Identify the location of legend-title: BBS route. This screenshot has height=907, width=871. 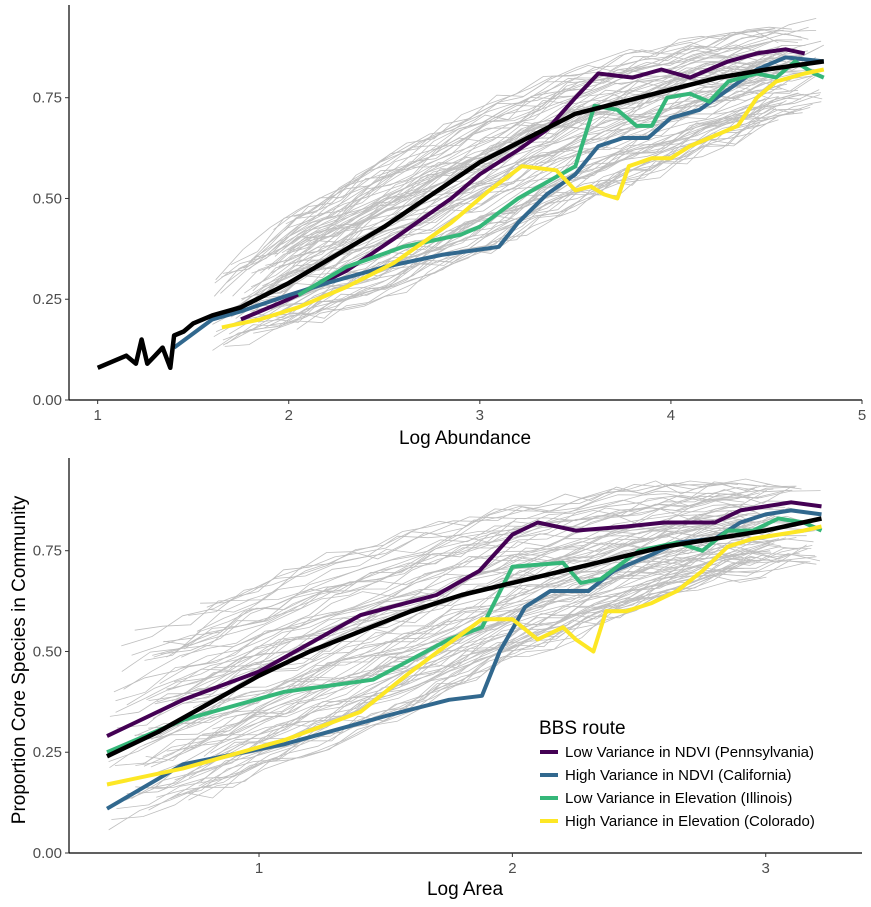
(582, 728).